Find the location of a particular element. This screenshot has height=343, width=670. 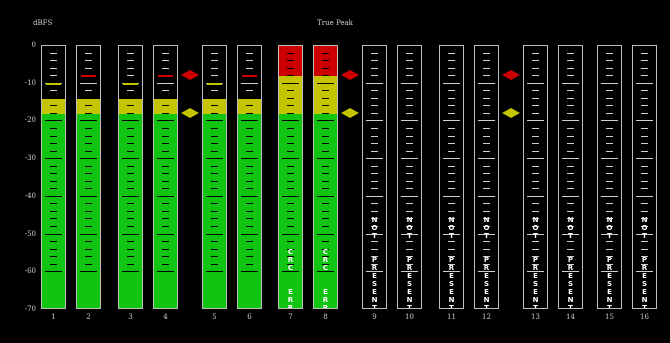

scale-unit-label: dBFS is located at coordinates (43, 23).